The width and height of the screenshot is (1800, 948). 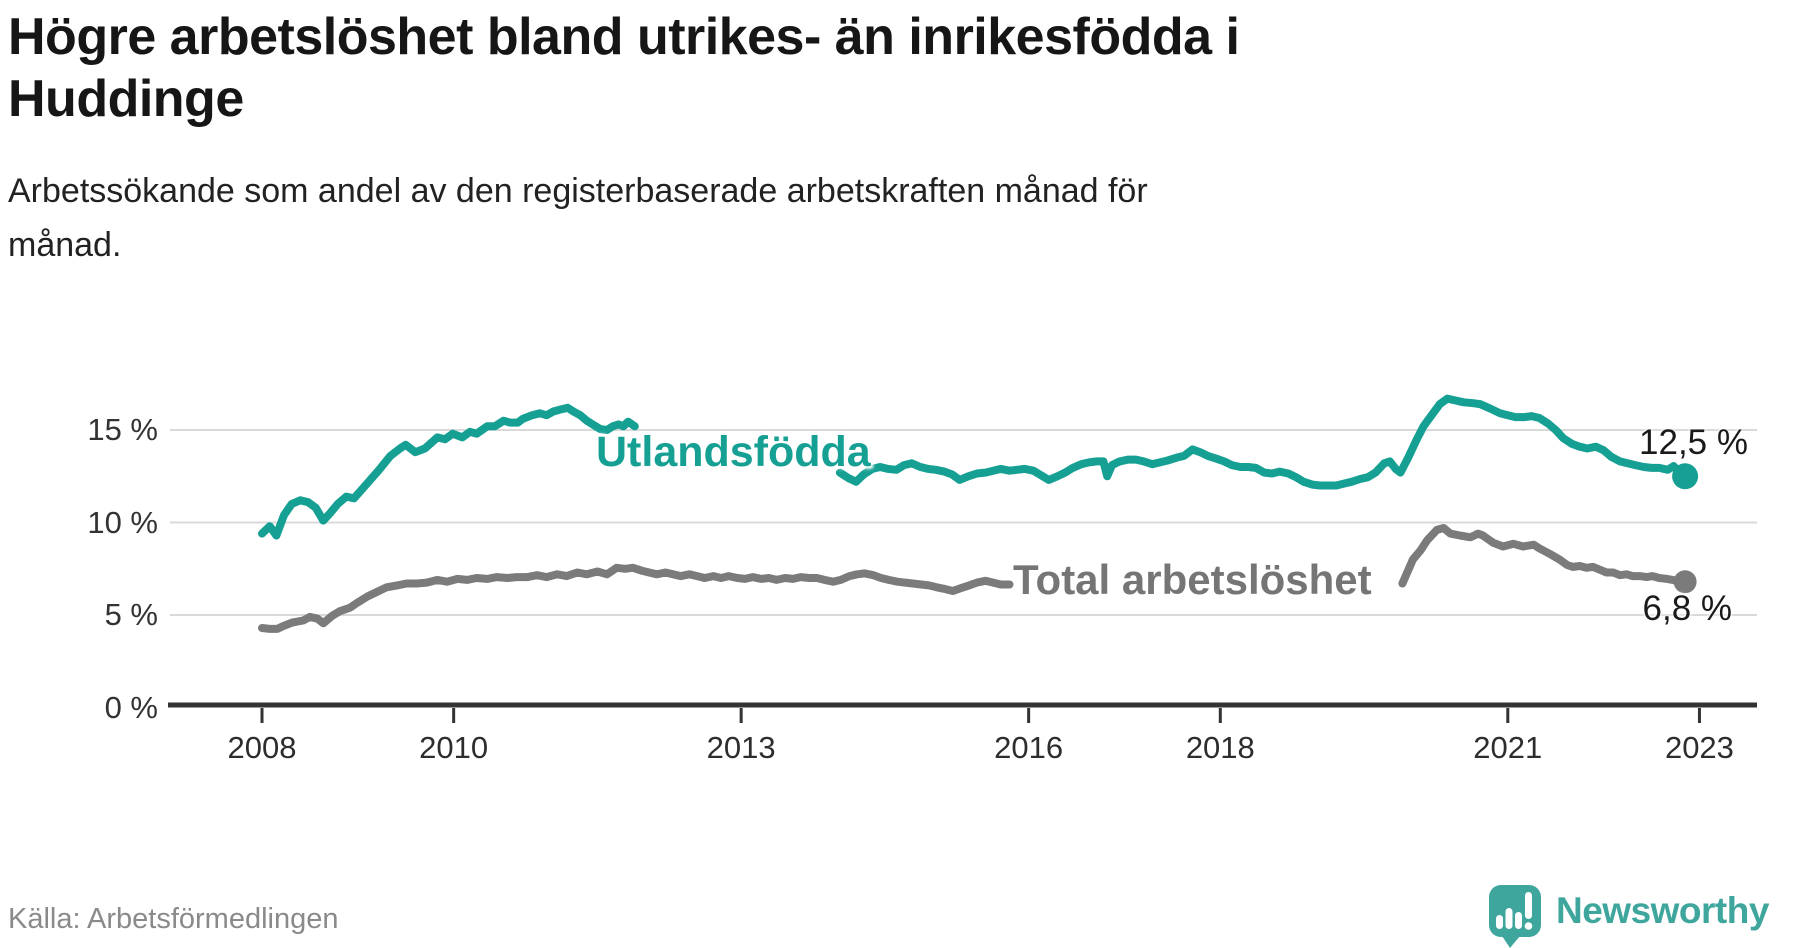 What do you see at coordinates (1662, 910) in the screenshot?
I see `newsworthy-wordmark: Newsworthy` at bounding box center [1662, 910].